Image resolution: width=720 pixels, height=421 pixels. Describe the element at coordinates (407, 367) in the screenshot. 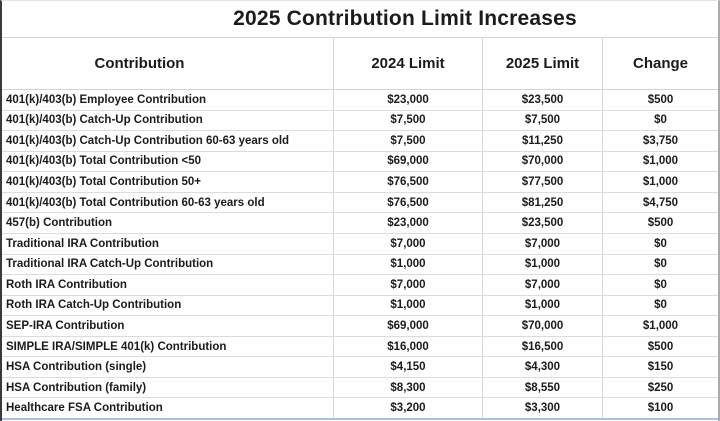

I see `row-2024-limit: $4,150` at that location.